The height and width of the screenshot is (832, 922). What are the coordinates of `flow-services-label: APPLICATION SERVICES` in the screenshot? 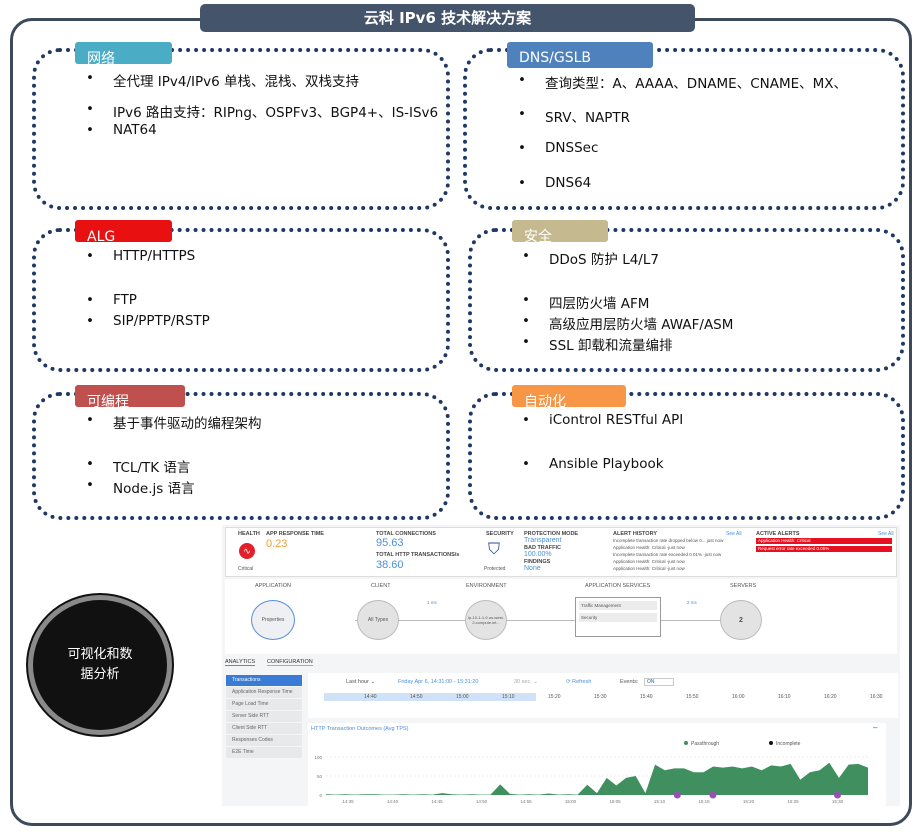 It's located at (618, 586).